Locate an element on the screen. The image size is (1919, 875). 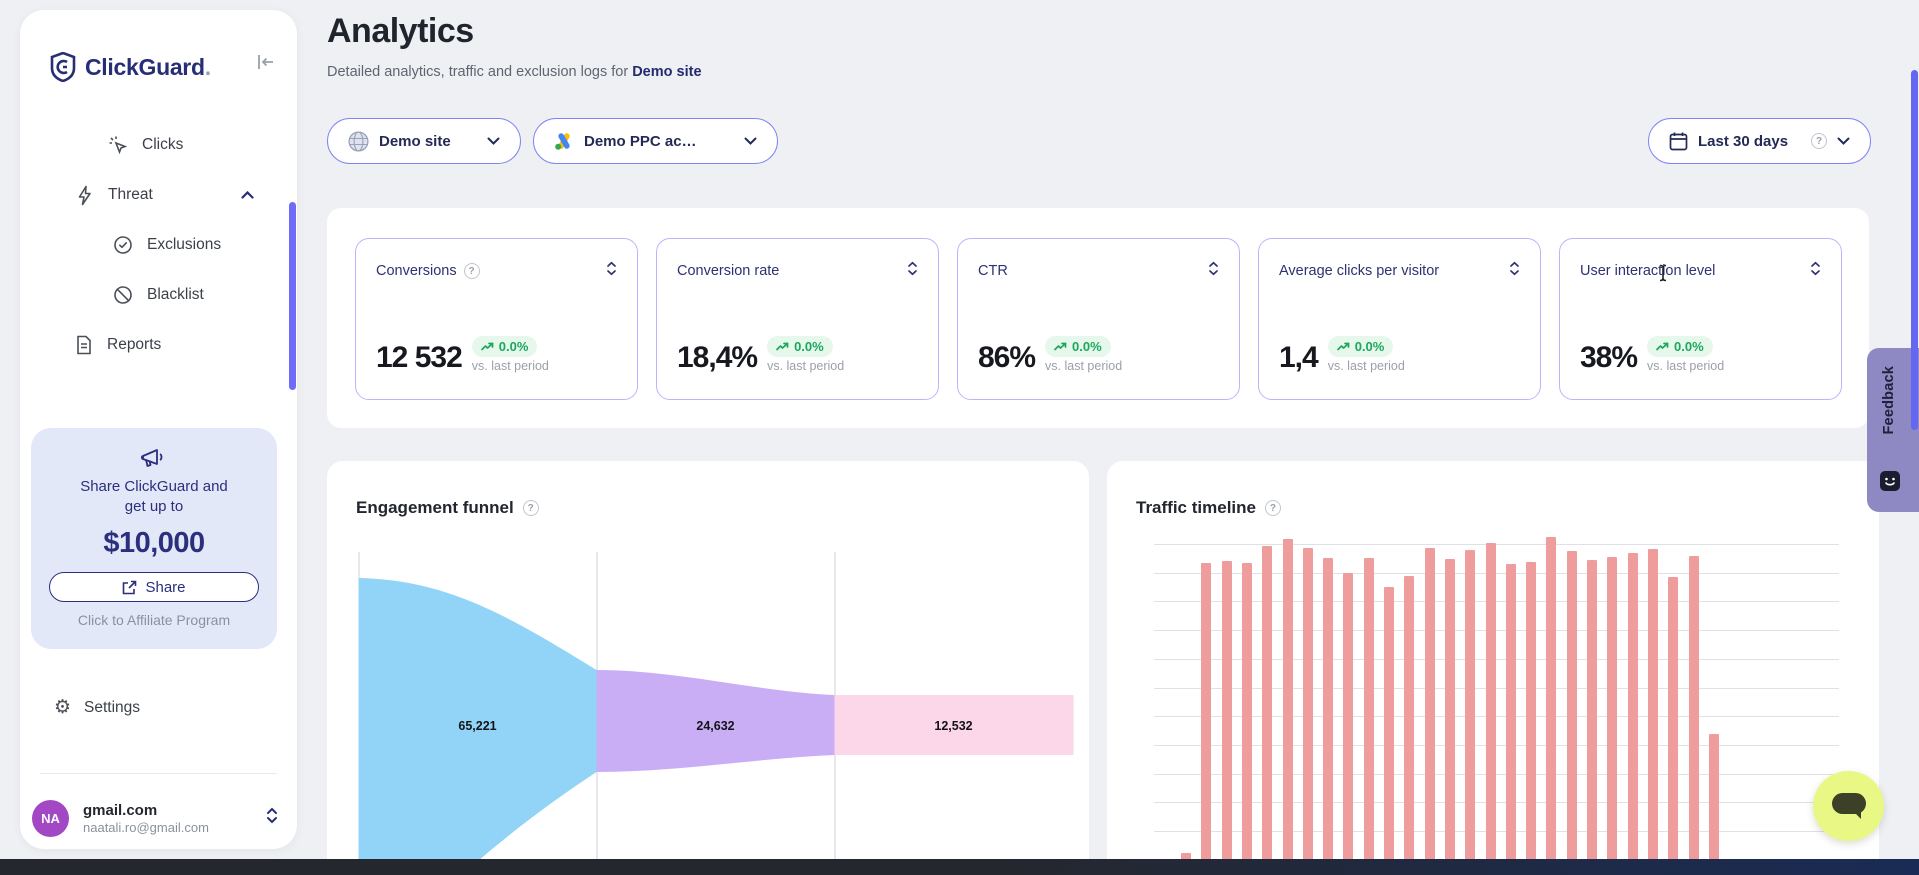
kpi-label: Average clicks per visitor is located at coordinates (1359, 271).